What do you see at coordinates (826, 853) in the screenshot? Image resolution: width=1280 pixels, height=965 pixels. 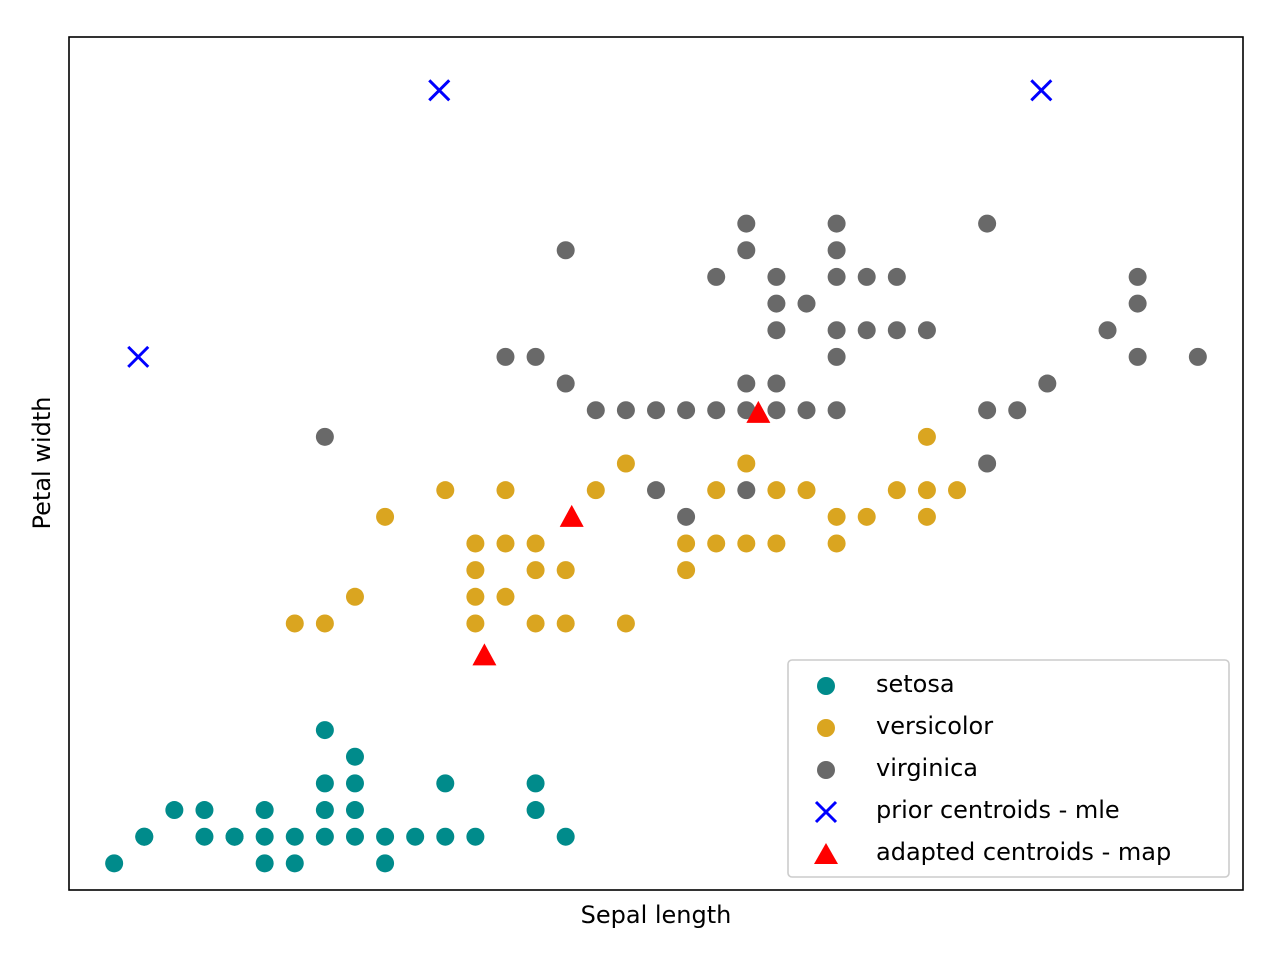 I see `legend-marker-adapted-centroids` at bounding box center [826, 853].